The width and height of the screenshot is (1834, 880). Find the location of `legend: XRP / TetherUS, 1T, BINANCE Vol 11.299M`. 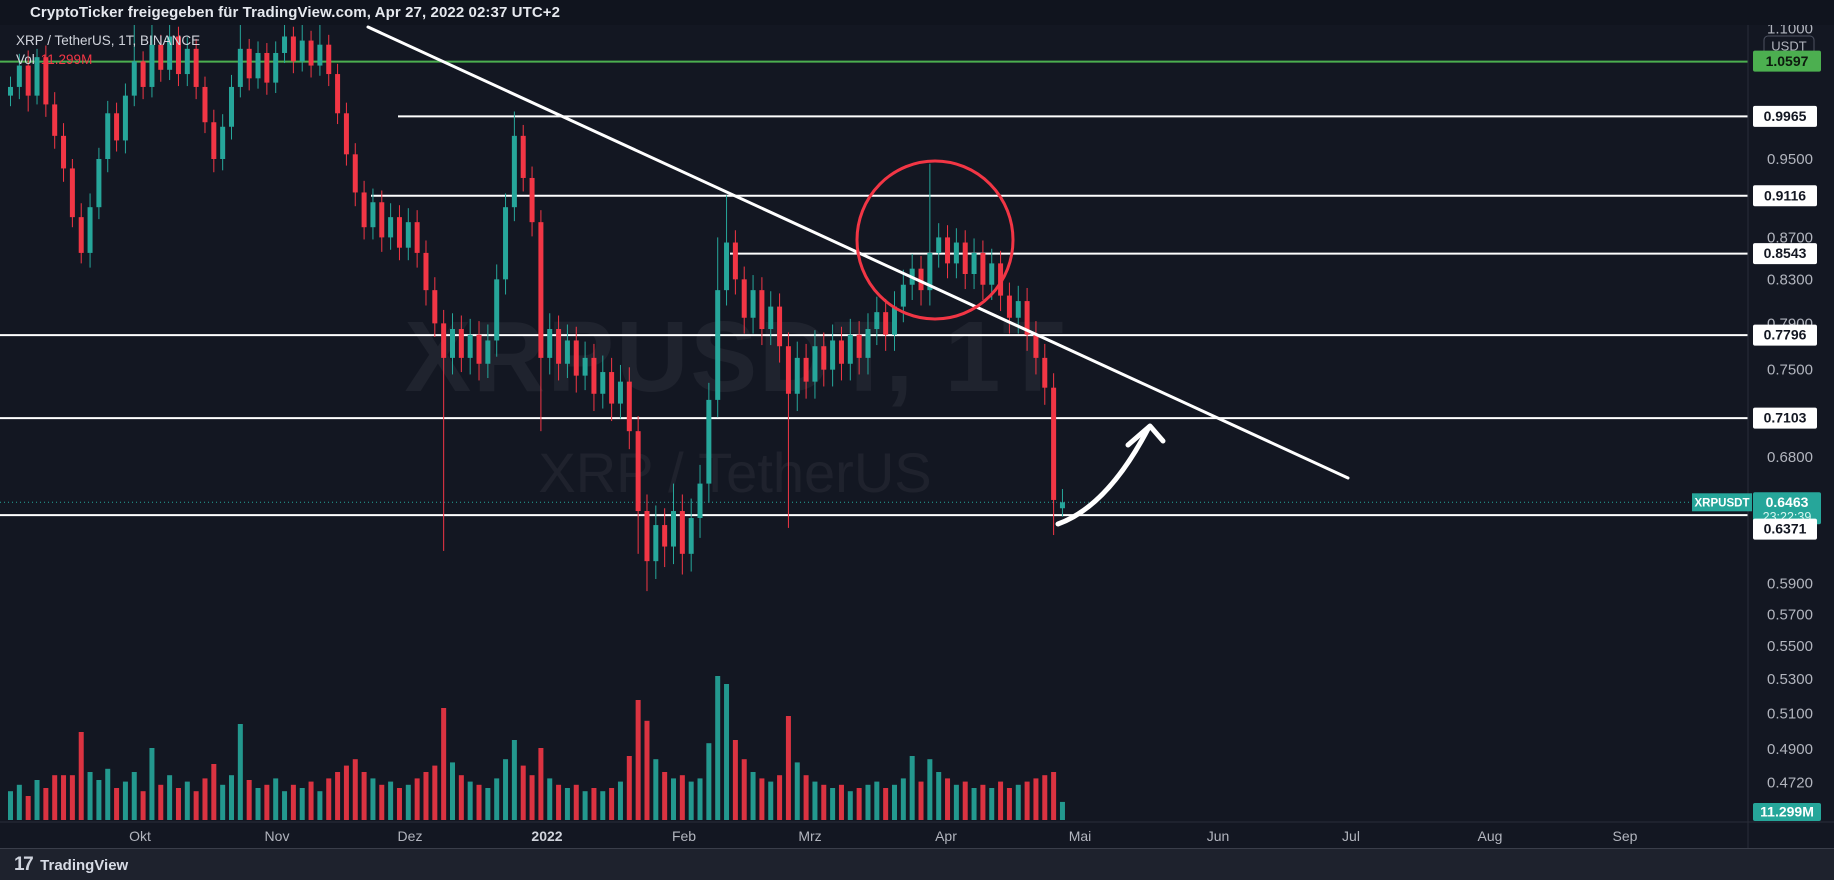

legend: XRP / TetherUS, 1T, BINANCE Vol 11.299M is located at coordinates (108, 50).